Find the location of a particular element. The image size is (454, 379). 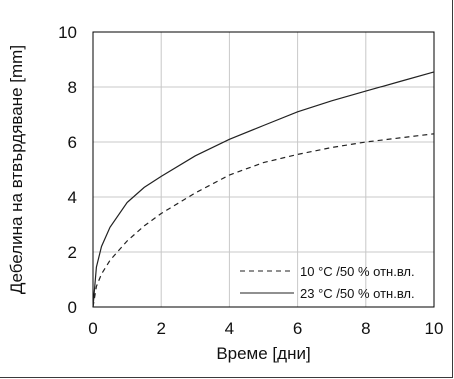

y-tick-label: 2 is located at coordinates (72, 252).